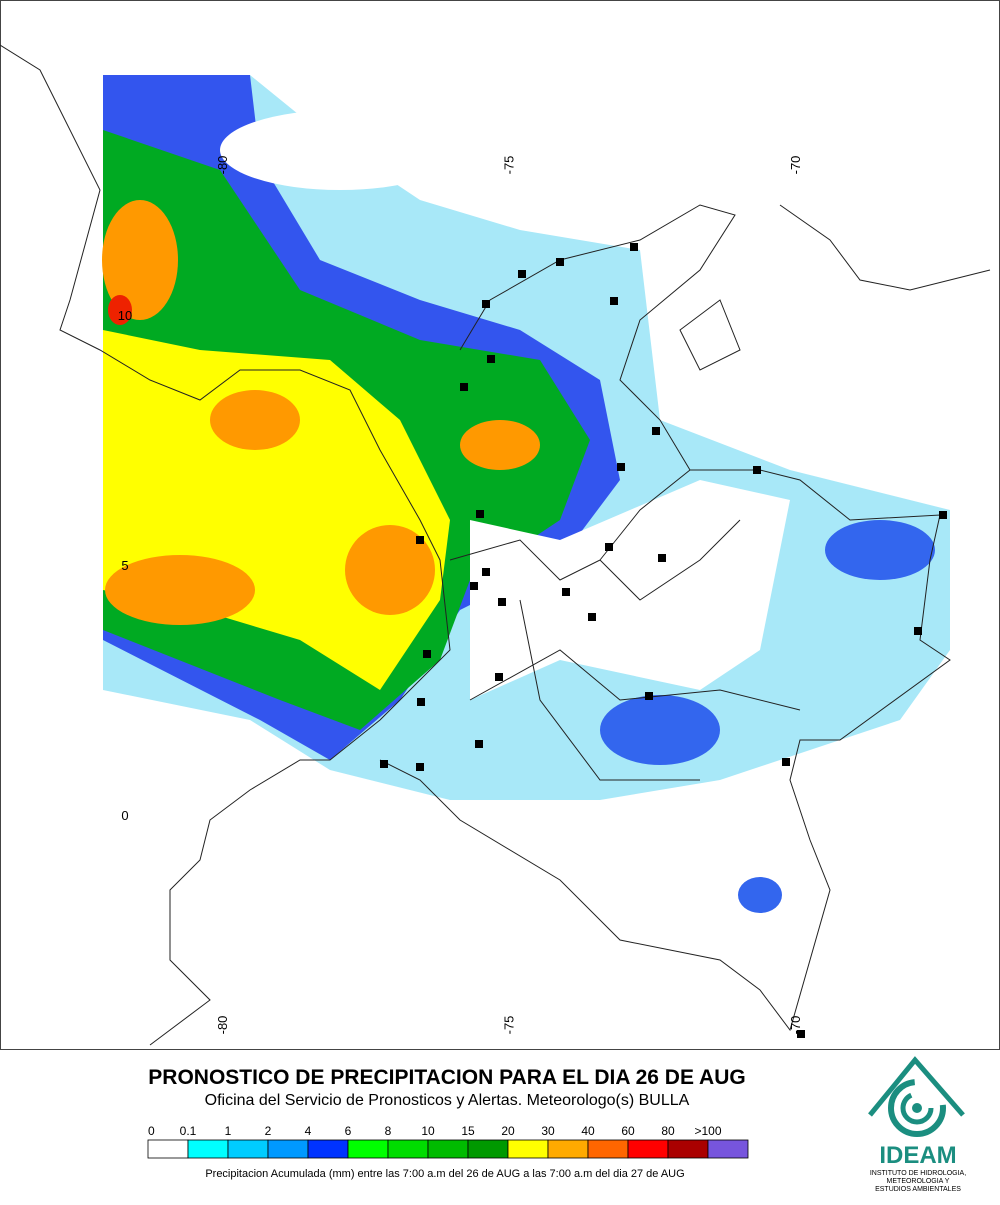 The image size is (1000, 1205). I want to click on latitude-label: 5, so click(124, 565).